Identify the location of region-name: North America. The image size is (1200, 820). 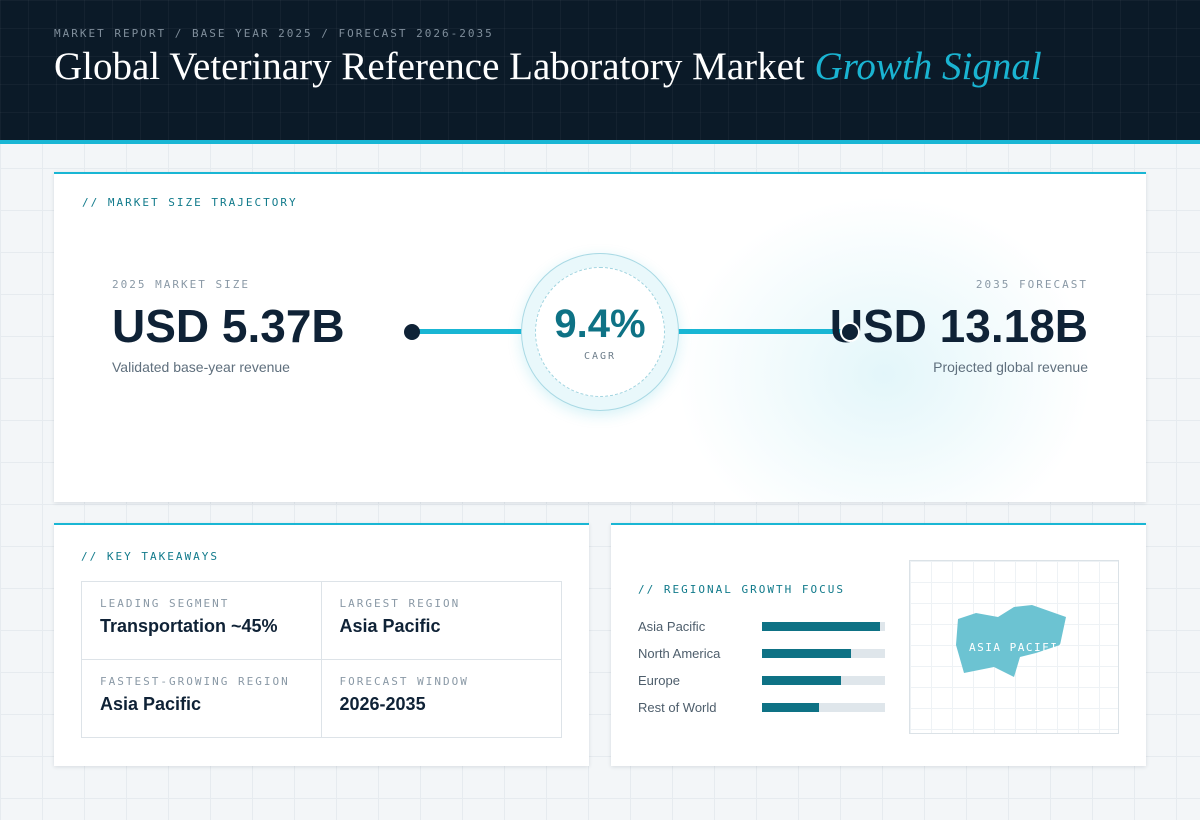
(679, 653).